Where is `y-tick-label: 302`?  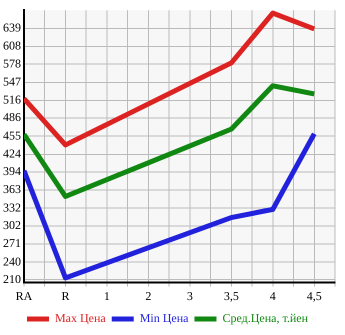 y-tick-label: 302 is located at coordinates (12, 225).